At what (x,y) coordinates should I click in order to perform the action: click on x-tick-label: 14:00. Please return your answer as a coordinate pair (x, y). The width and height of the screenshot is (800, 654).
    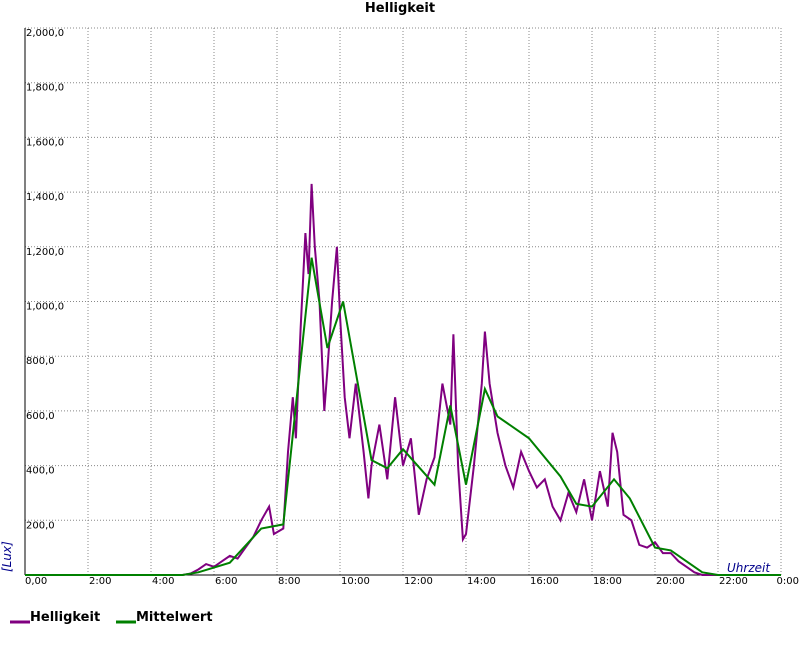
    Looking at the image, I should click on (481, 581).